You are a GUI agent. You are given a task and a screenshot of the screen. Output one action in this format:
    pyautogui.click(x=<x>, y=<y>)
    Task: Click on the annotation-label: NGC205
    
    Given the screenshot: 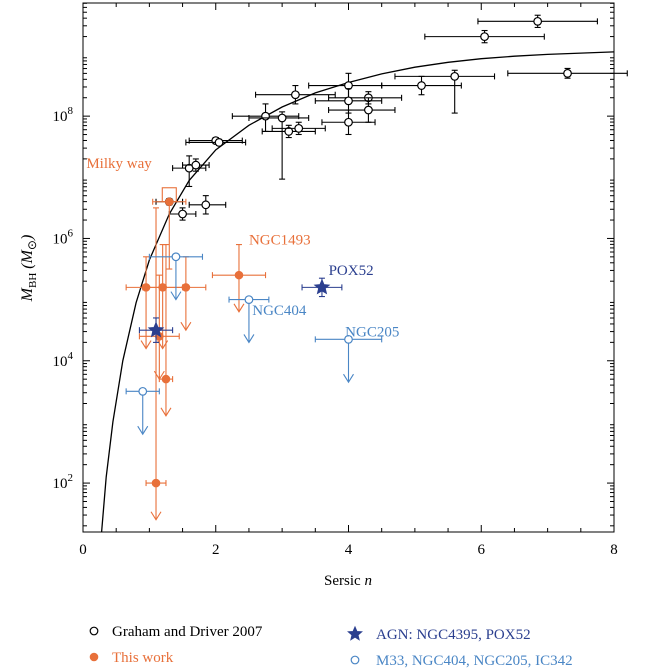 What is the action you would take?
    pyautogui.click(x=372, y=332)
    